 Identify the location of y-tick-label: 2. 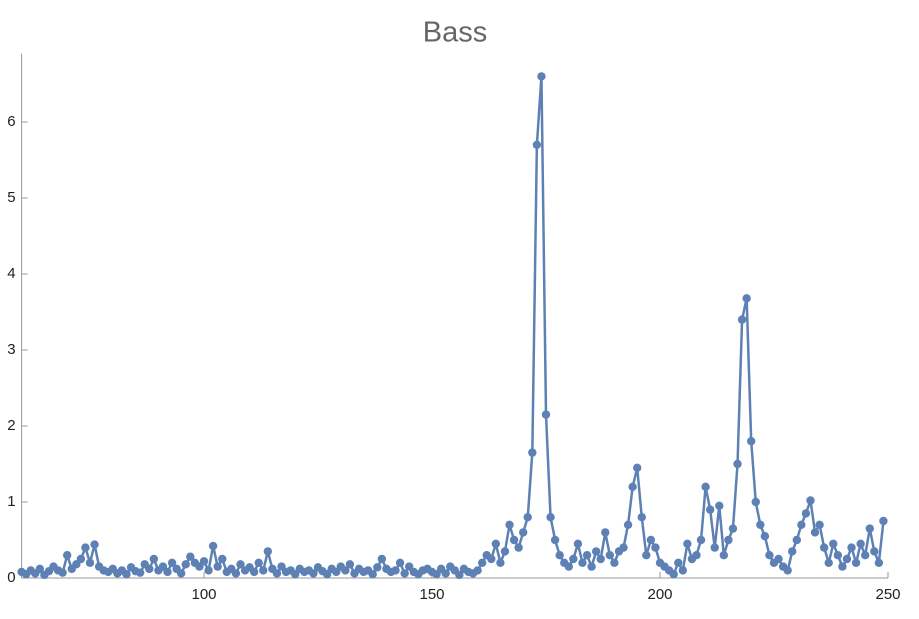
(11, 425).